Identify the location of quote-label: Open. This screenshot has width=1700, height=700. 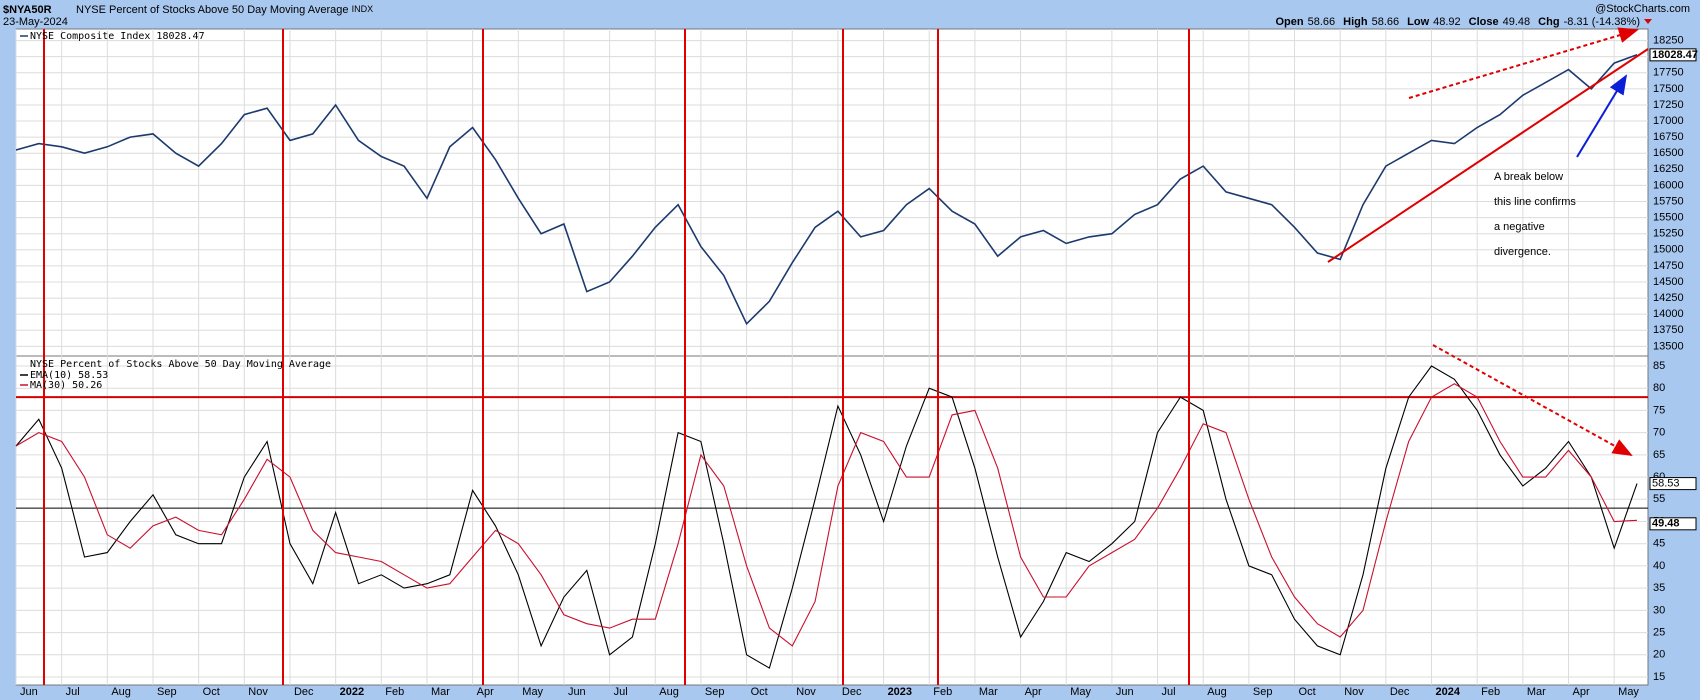
(1290, 22).